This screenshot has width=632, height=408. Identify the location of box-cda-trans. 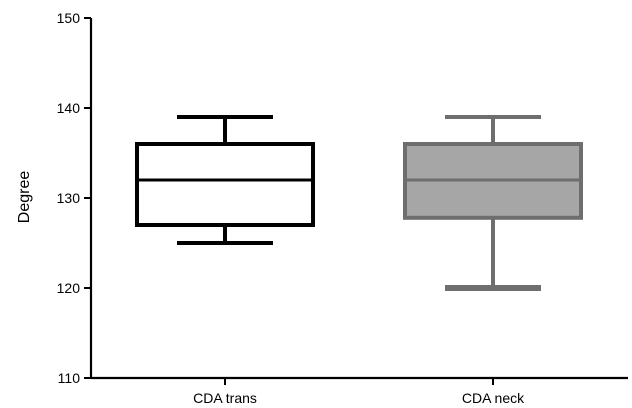
(225, 180).